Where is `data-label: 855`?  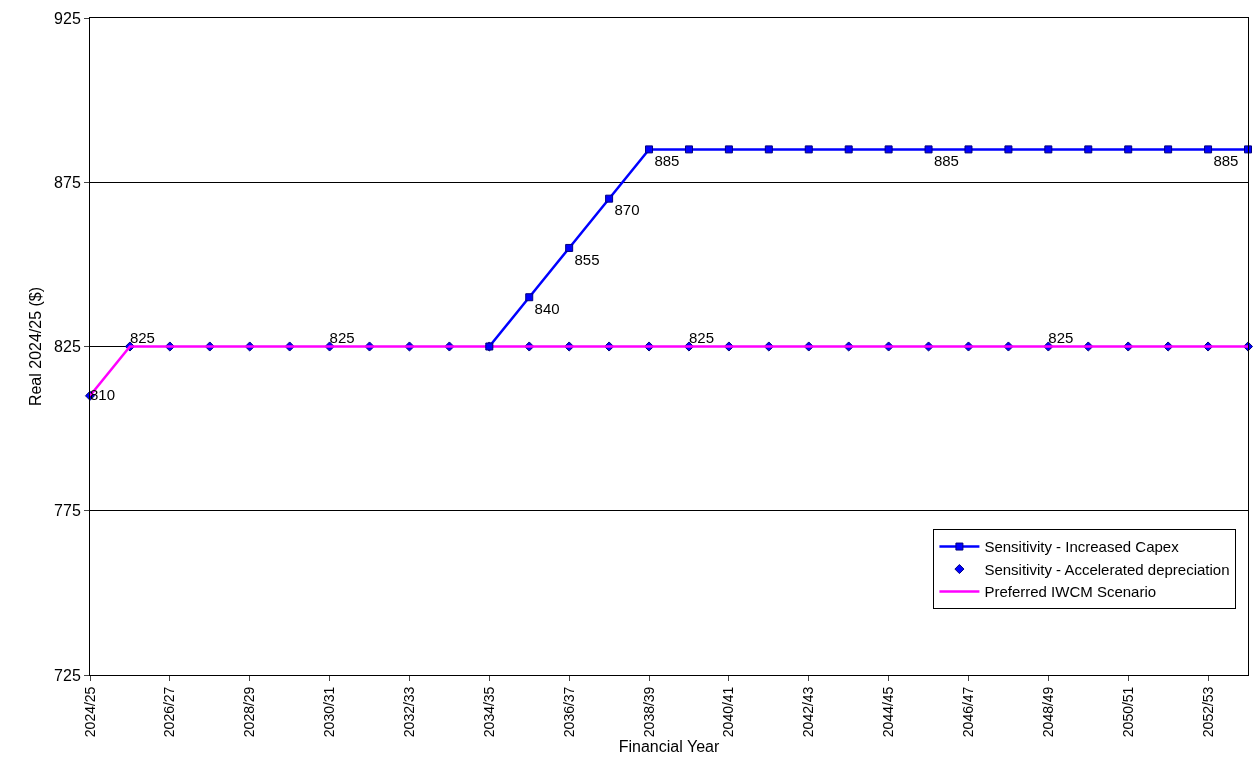 data-label: 855 is located at coordinates (587, 259).